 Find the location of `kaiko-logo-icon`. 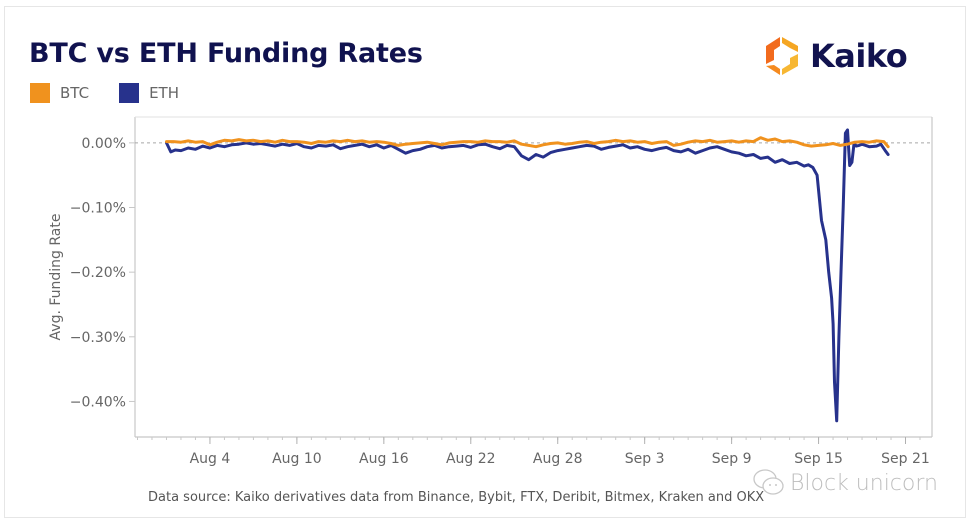

kaiko-logo-icon is located at coordinates (782, 56).